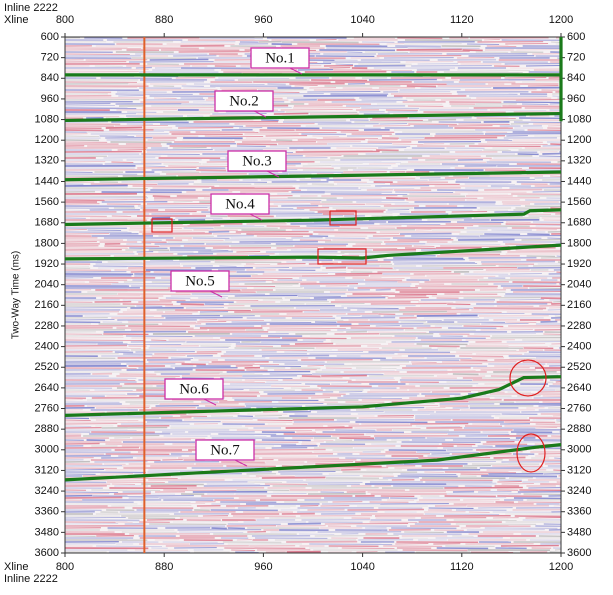  What do you see at coordinates (276, 84) in the screenshot?
I see `seismic-trace` at bounding box center [276, 84].